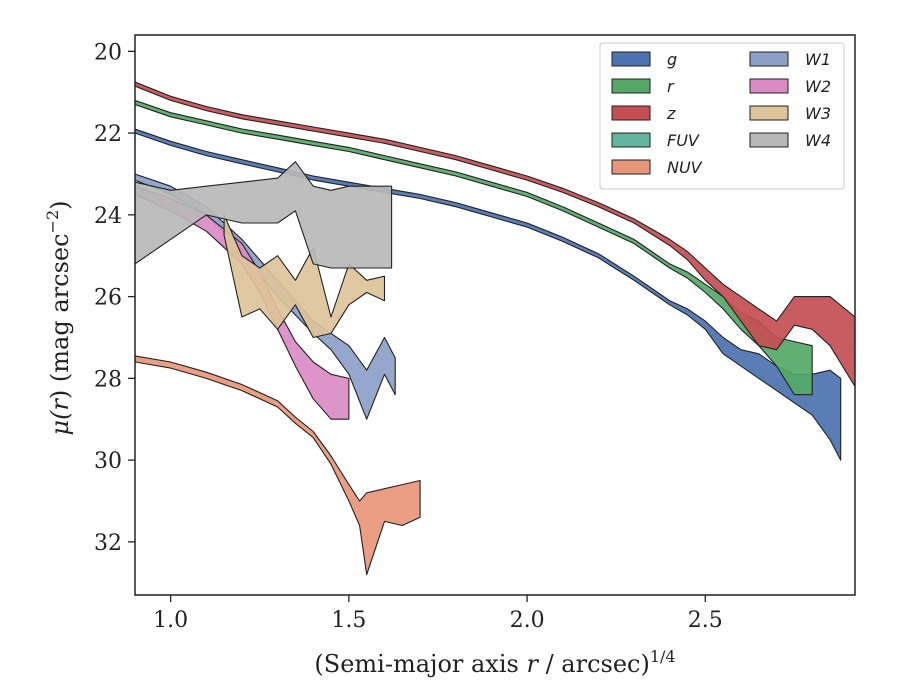  What do you see at coordinates (631, 86) in the screenshot?
I see `legend-swatch-r` at bounding box center [631, 86].